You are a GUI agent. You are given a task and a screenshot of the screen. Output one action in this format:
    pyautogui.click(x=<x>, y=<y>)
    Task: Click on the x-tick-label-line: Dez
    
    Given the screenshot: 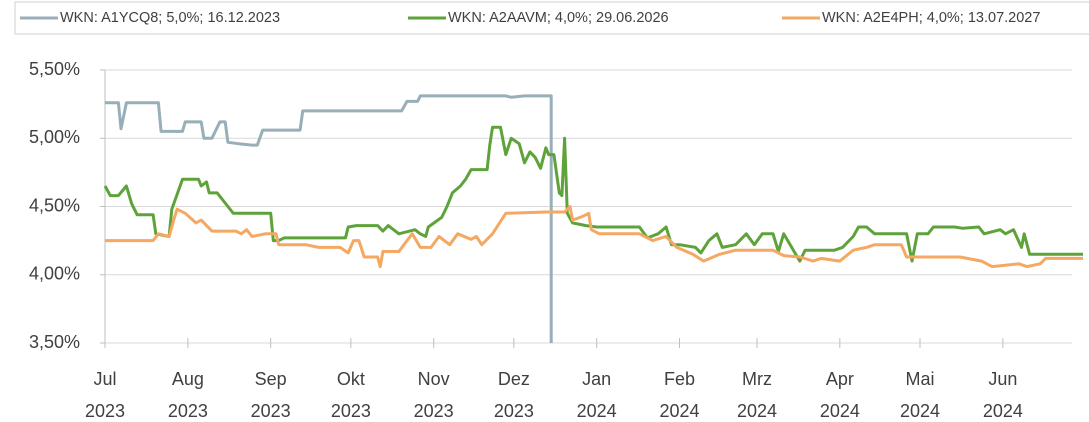 What is the action you would take?
    pyautogui.click(x=514, y=379)
    